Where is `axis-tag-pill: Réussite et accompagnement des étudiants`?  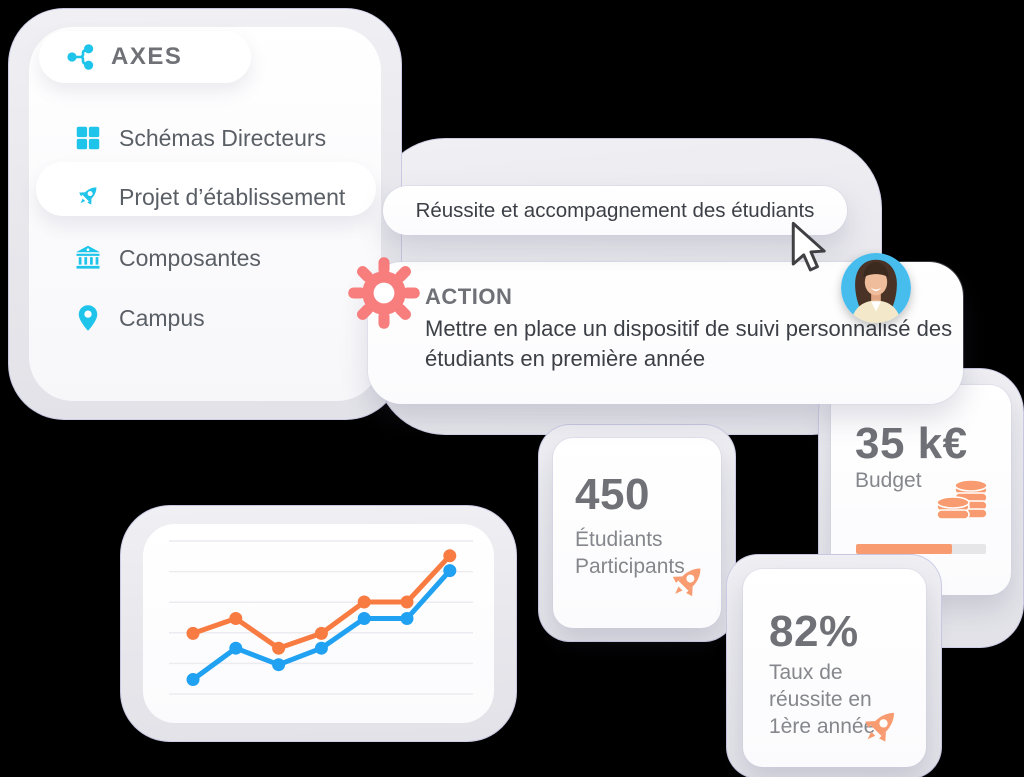
axis-tag-pill: Réussite et accompagnement des étudiants is located at coordinates (615, 210).